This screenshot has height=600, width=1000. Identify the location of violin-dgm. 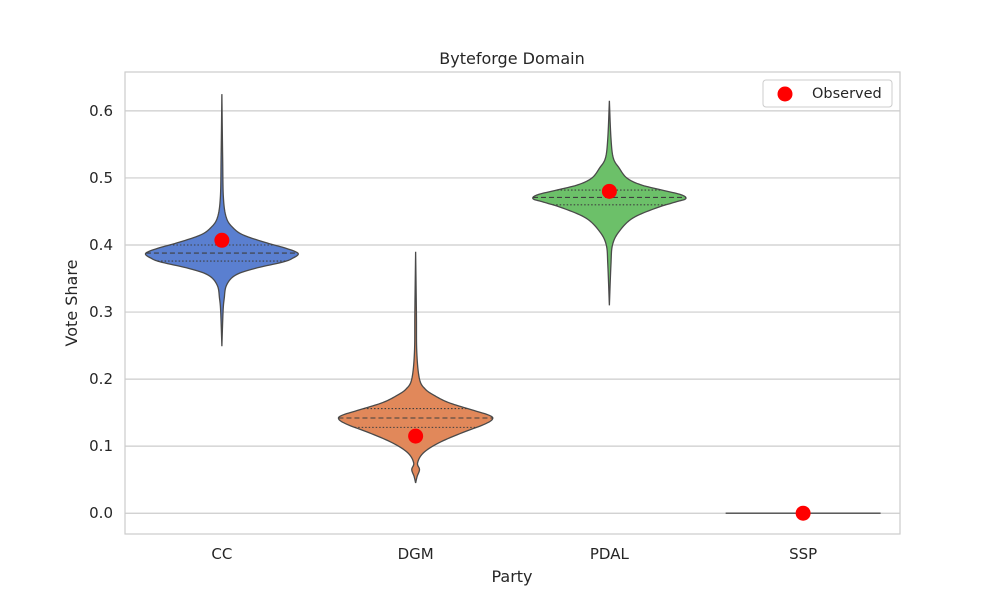
(415, 367).